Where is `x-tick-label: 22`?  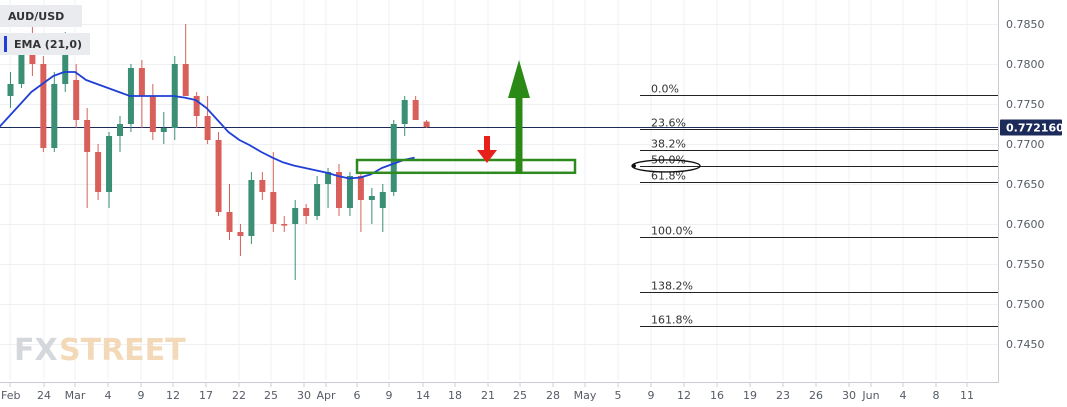
x-tick-label: 22 is located at coordinates (239, 395).